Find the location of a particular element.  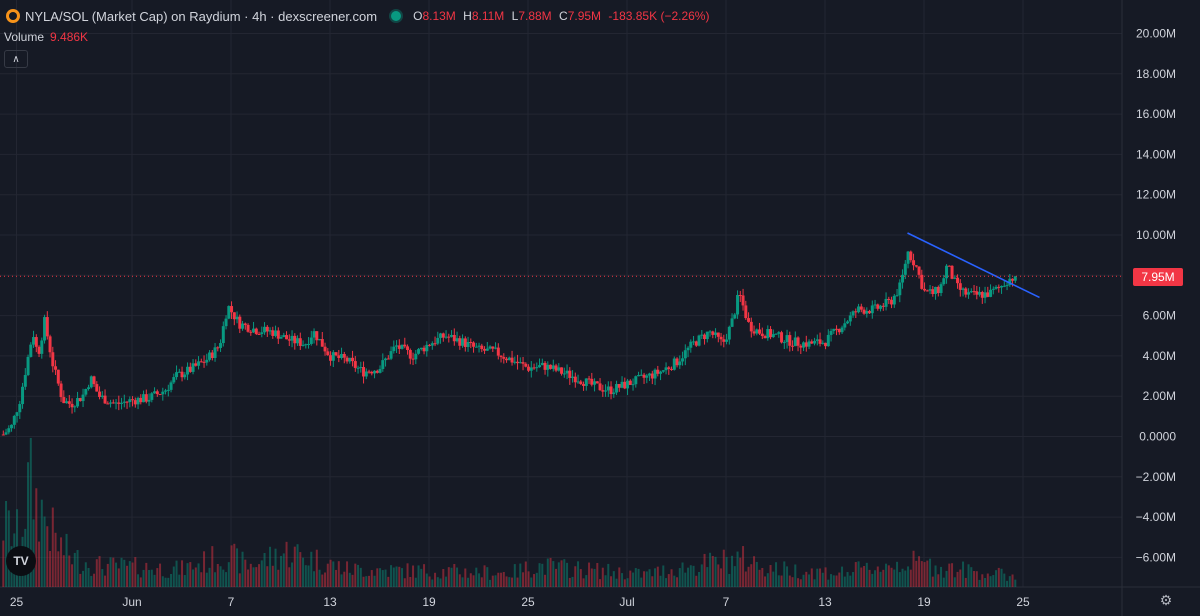

ohlc-open-key: O is located at coordinates (418, 16).